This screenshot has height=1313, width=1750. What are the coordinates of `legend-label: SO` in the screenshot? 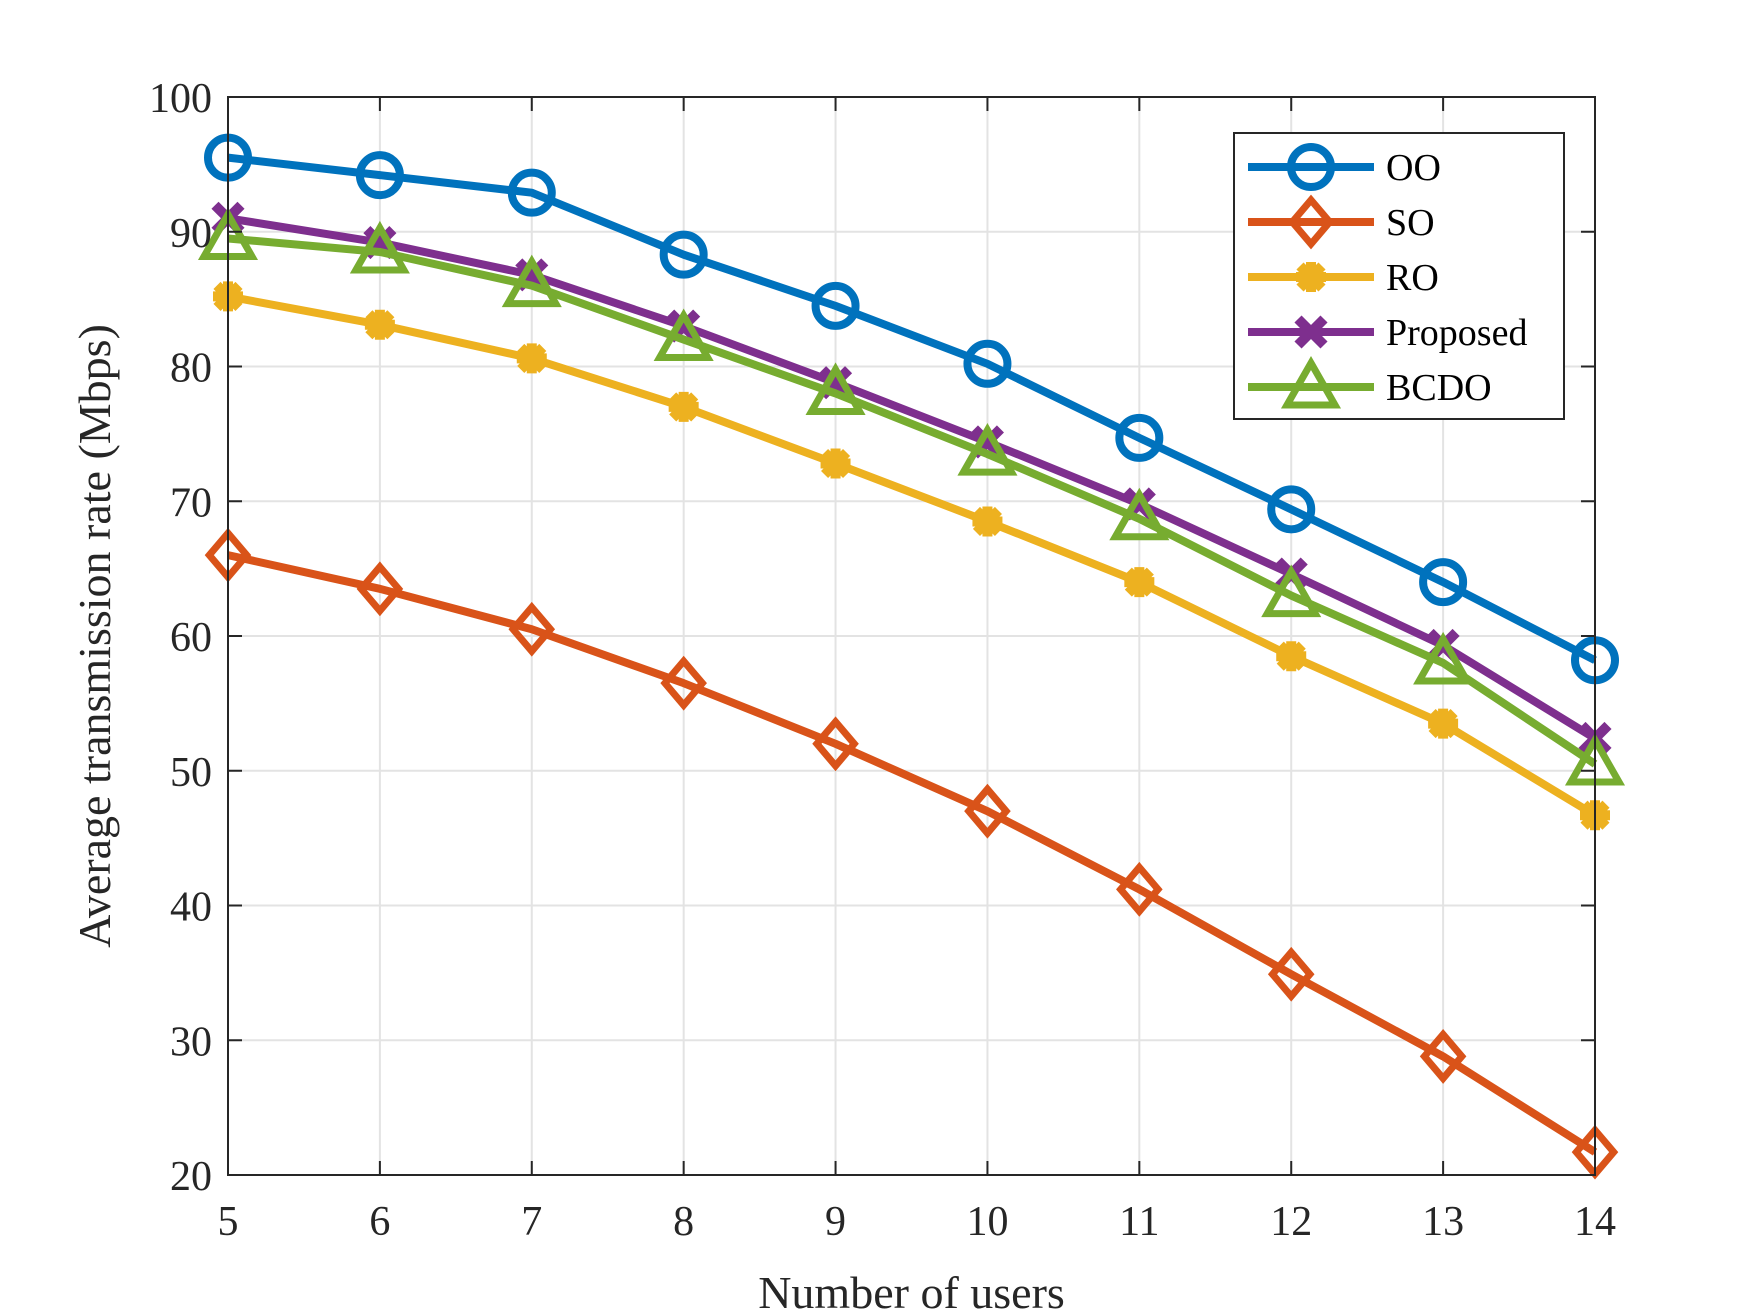 It's located at (1410, 223).